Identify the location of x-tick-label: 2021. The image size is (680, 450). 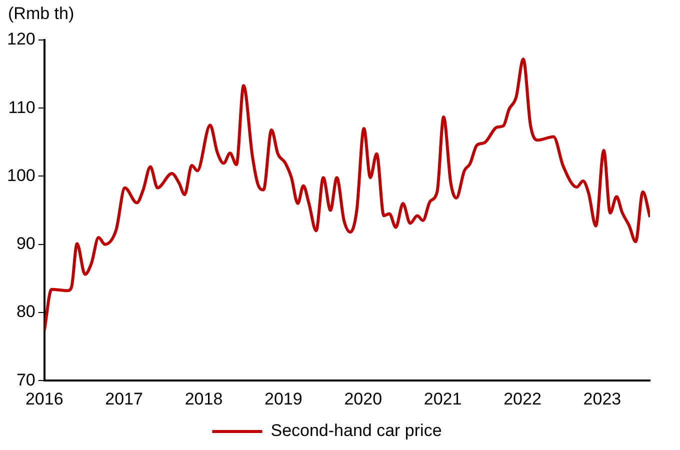
(443, 398).